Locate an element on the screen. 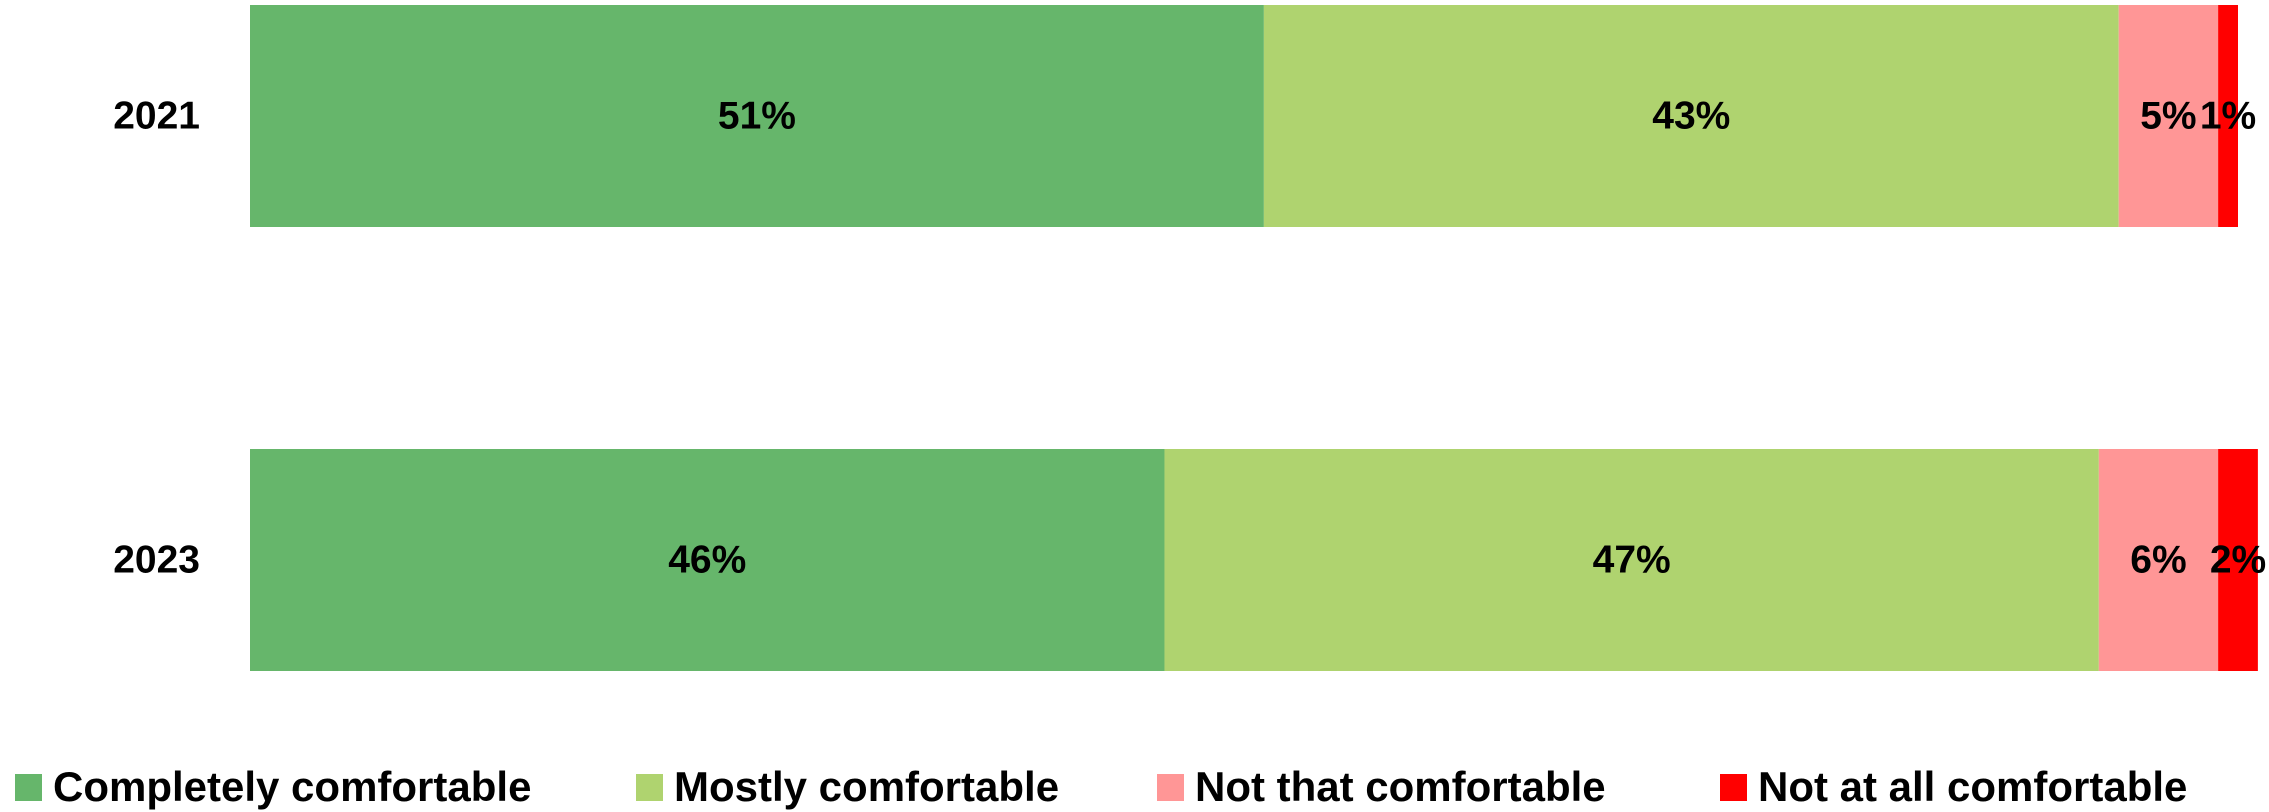 This screenshot has height=812, width=2269. bar-segment-2023-mostly-comfortable is located at coordinates (1631, 560).